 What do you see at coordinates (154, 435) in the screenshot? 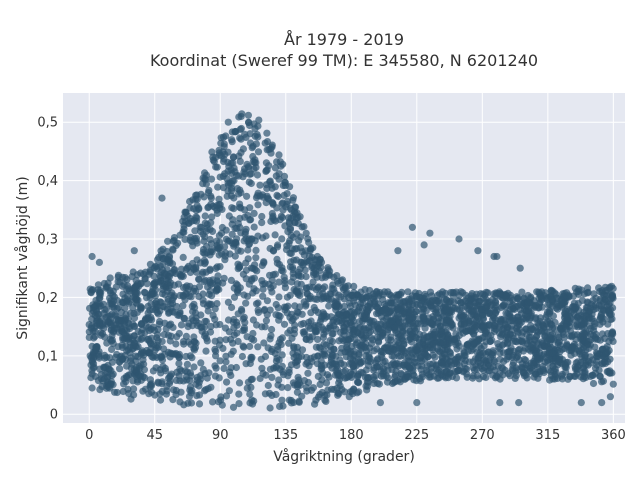
I see `x-tick-label: 45` at bounding box center [154, 435].